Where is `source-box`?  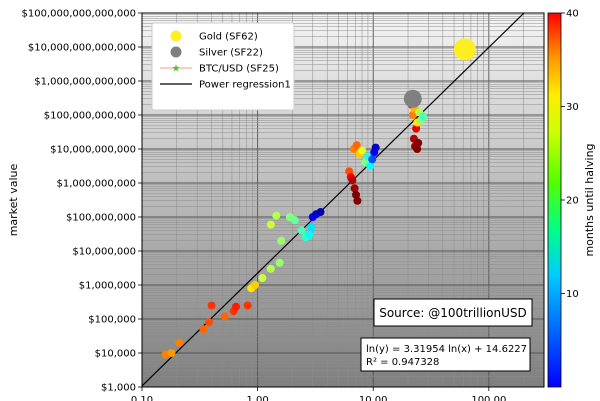
source-box is located at coordinates (453, 312).